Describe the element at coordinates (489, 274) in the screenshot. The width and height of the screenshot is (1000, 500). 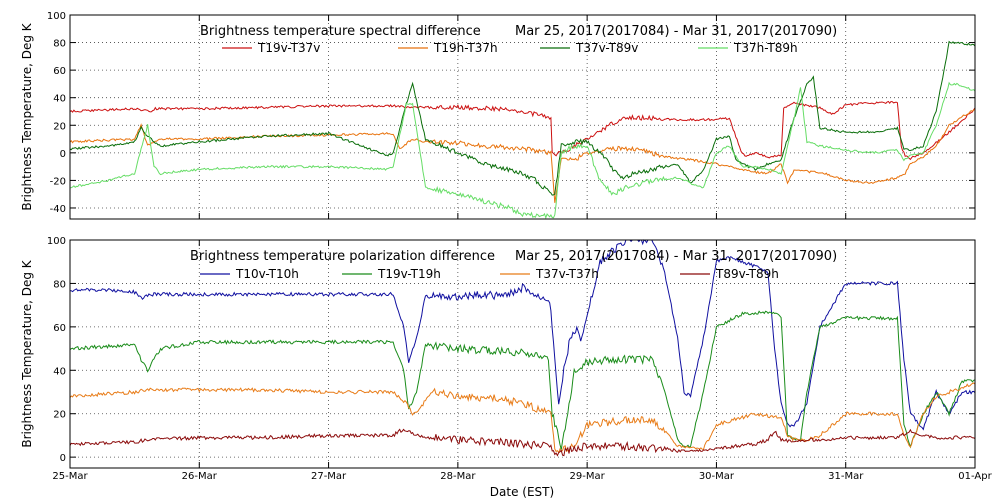
I see `legend-bottom: T10v-T10h T19v-T19h T37v-T37h T89v-T89h` at that location.